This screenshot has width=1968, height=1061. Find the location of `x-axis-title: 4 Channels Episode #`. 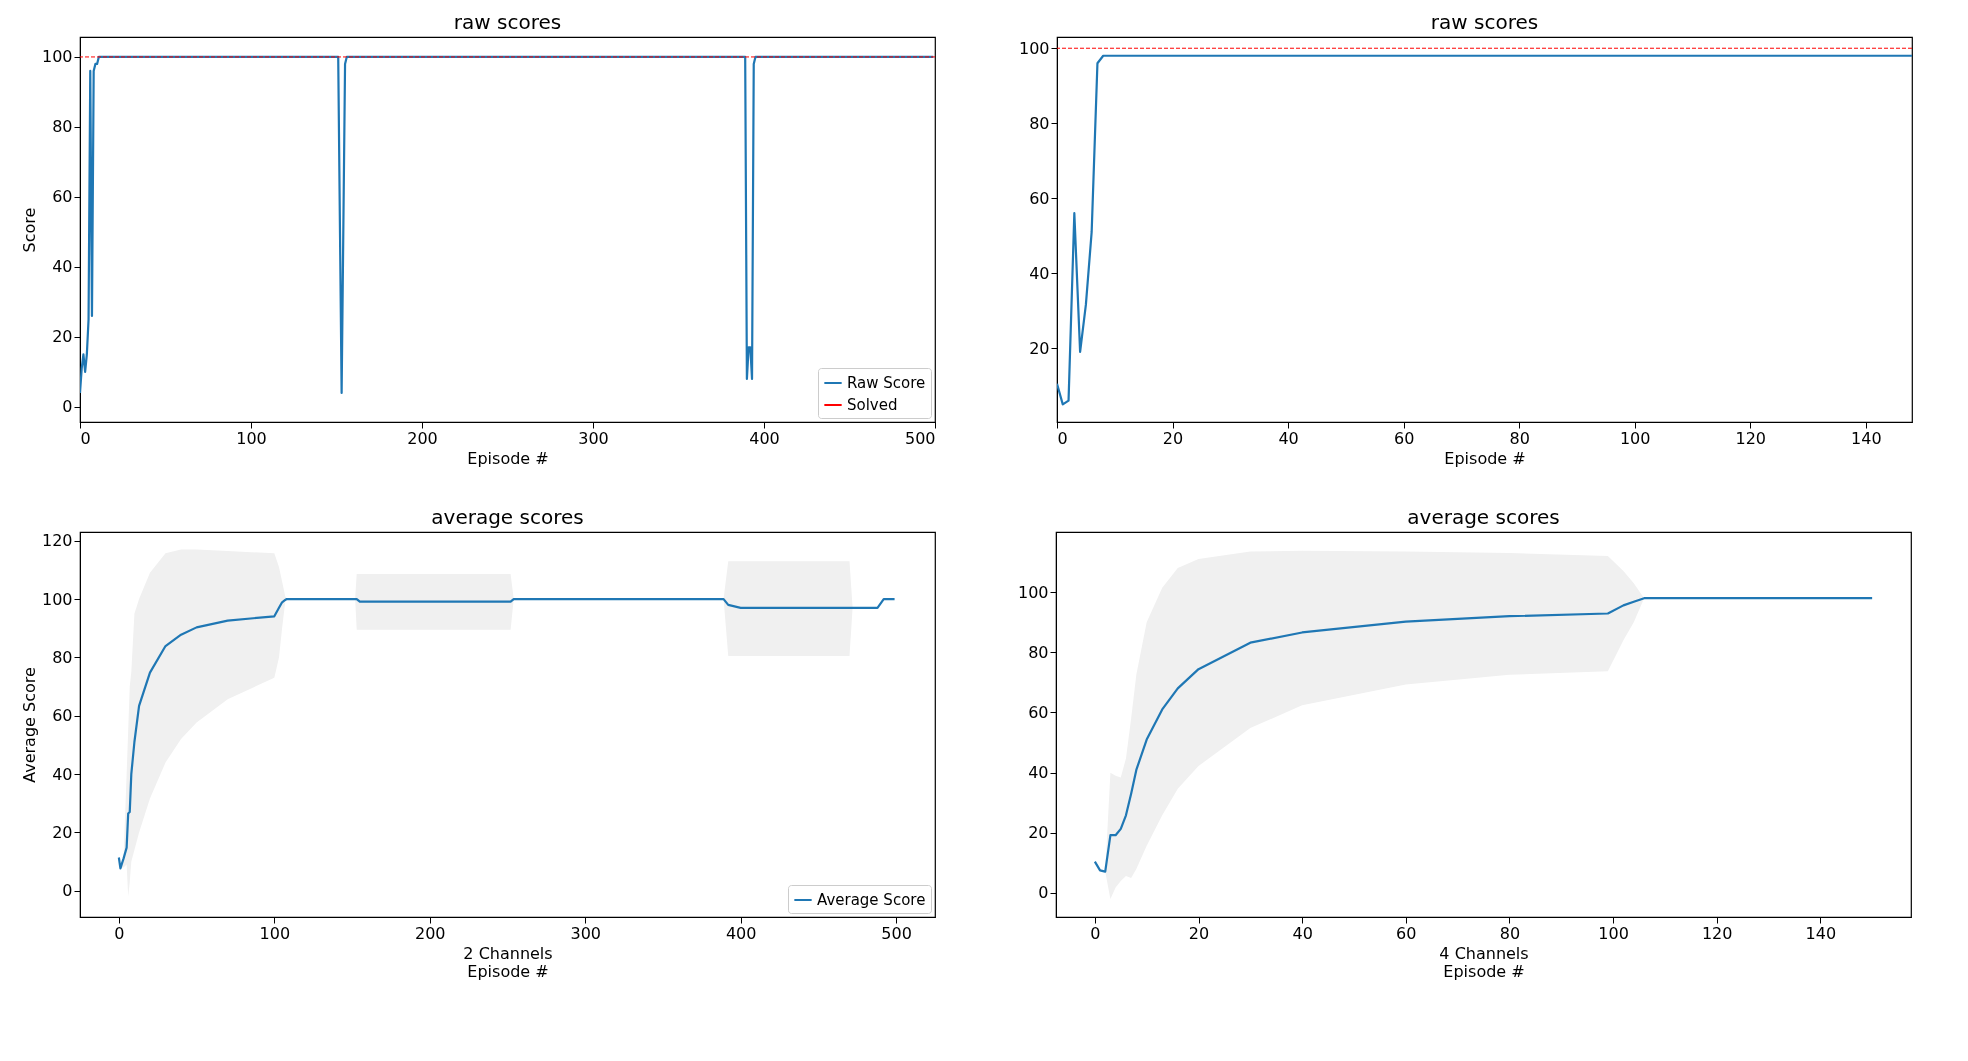

x-axis-title: 4 Channels Episode # is located at coordinates (1484, 962).